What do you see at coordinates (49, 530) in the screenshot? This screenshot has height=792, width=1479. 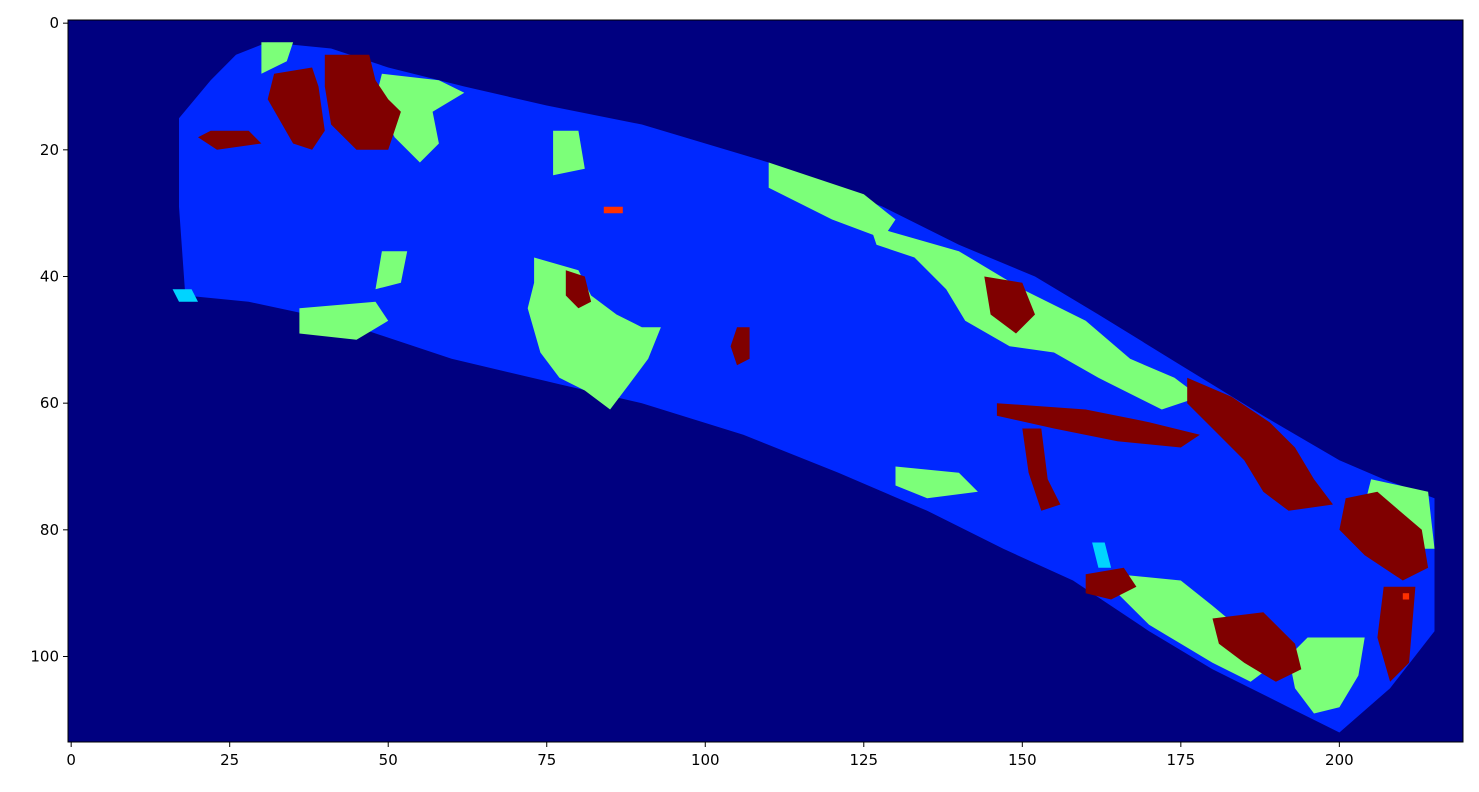 I see `y-tick-label: 80` at bounding box center [49, 530].